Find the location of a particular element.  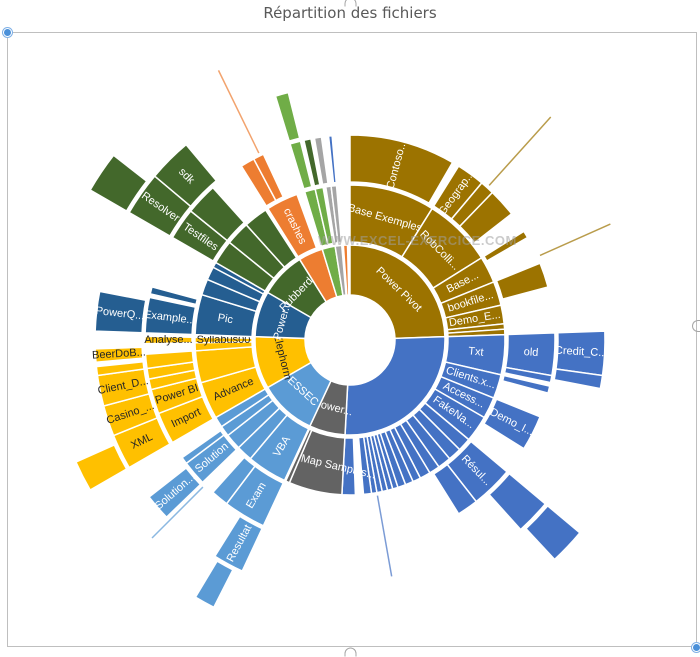

resize-handle-right is located at coordinates (696, 326).